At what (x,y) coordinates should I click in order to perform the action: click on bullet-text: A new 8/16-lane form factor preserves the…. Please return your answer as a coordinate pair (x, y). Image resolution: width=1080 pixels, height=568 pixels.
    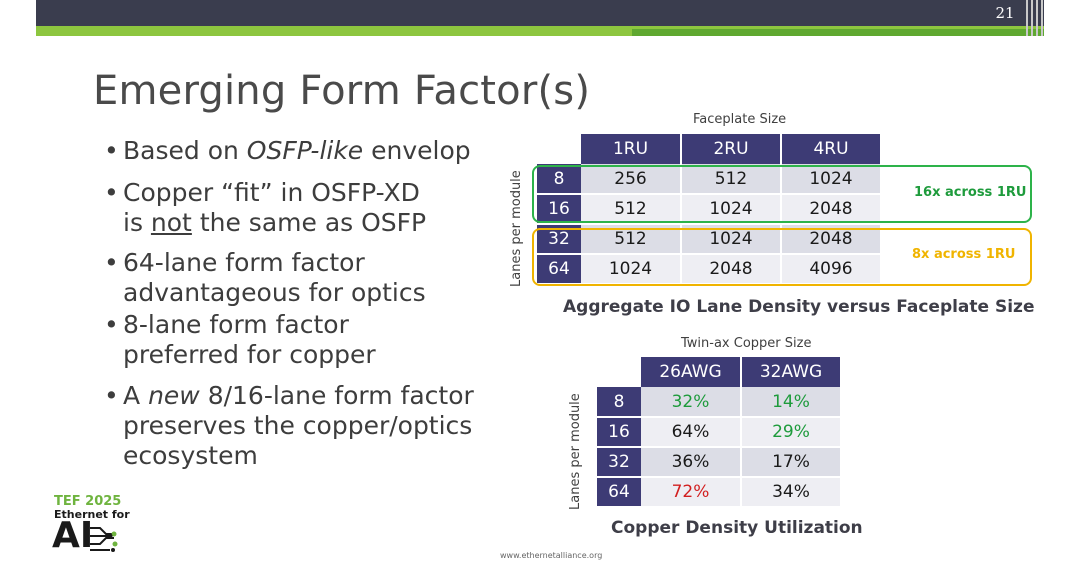
    Looking at the image, I should click on (298, 425).